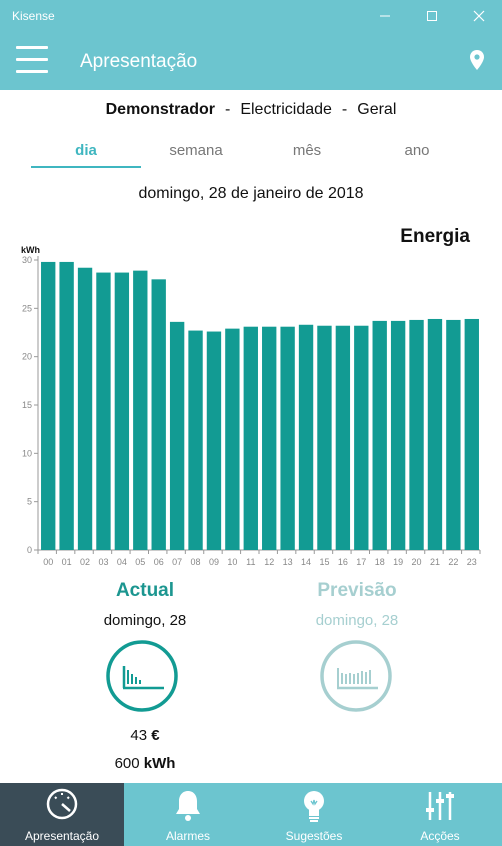 Image resolution: width=502 pixels, height=846 pixels. I want to click on tab-dia: dia, so click(86, 154).